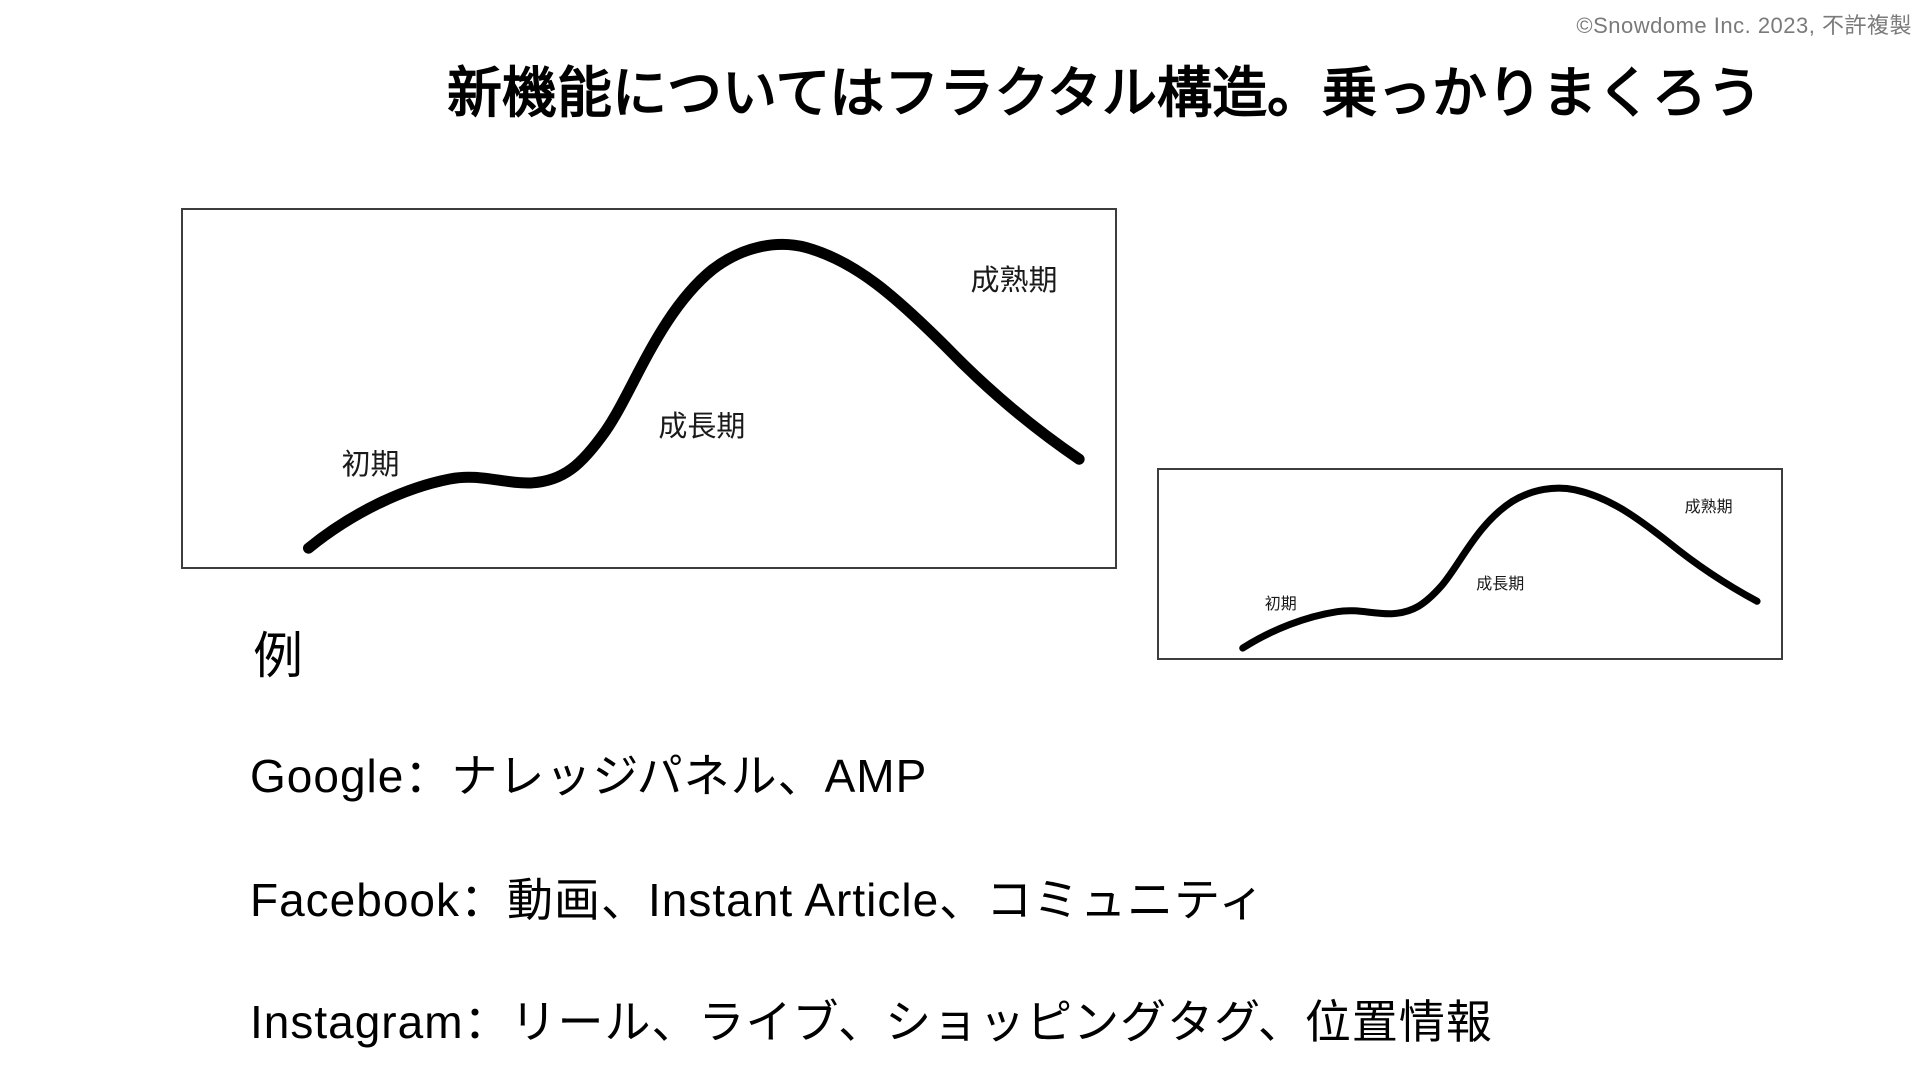  I want to click on example-line-instagram: Instagram：リール、ライブ、ショッピングタグ、位置情報, so click(871, 1022).